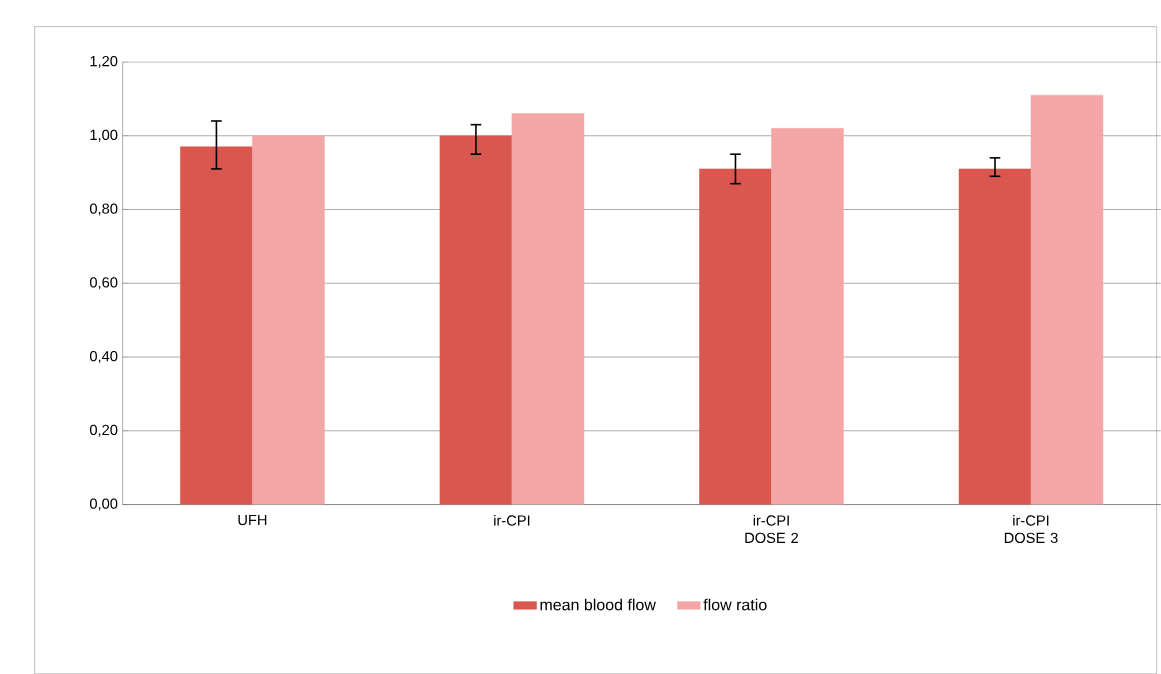  Describe the element at coordinates (252, 520) in the screenshot. I see `x-tick-label: UFH` at that location.